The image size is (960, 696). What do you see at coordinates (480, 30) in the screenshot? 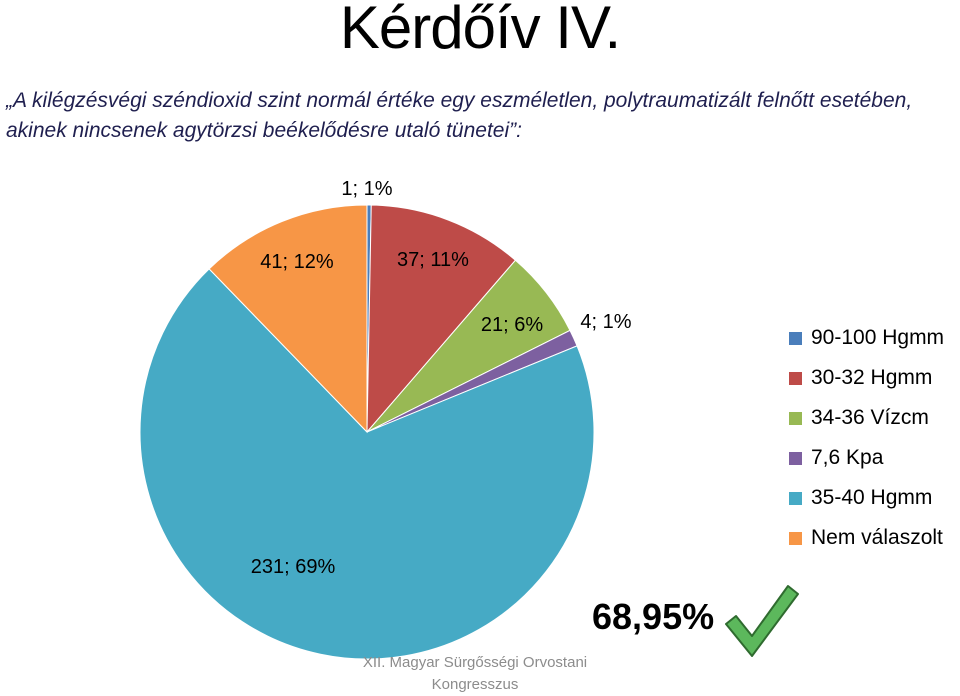
I see `page-title: Kérdőív IV.` at bounding box center [480, 30].